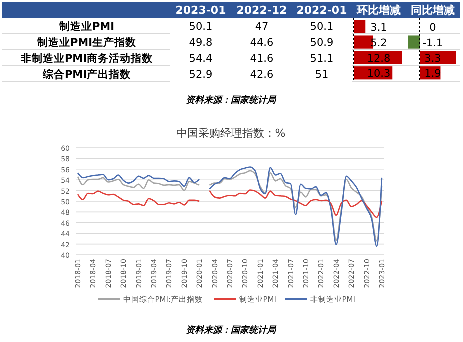 The image size is (463, 342). I want to click on data-label: 1.9, so click(433, 74).